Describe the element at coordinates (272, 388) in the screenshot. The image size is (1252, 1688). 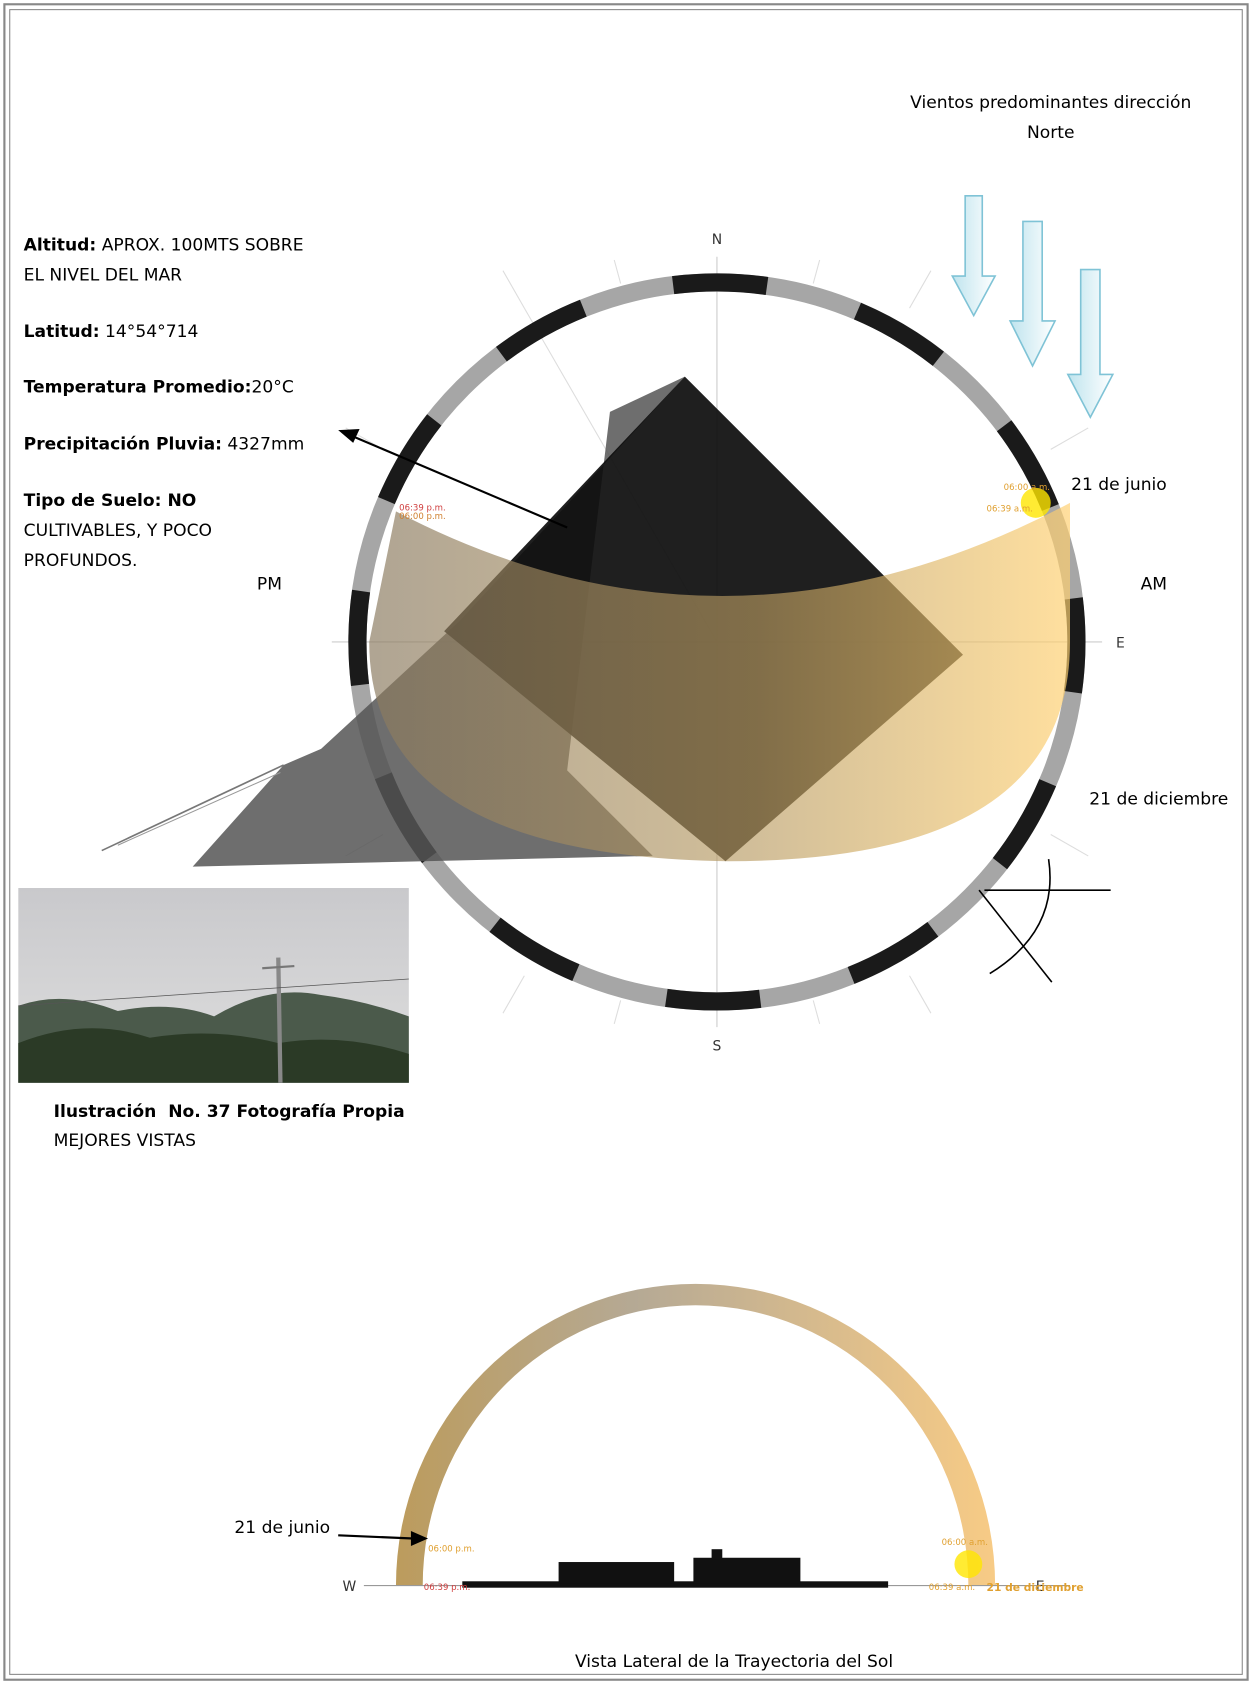
I see `info-value: 20°C` at that location.